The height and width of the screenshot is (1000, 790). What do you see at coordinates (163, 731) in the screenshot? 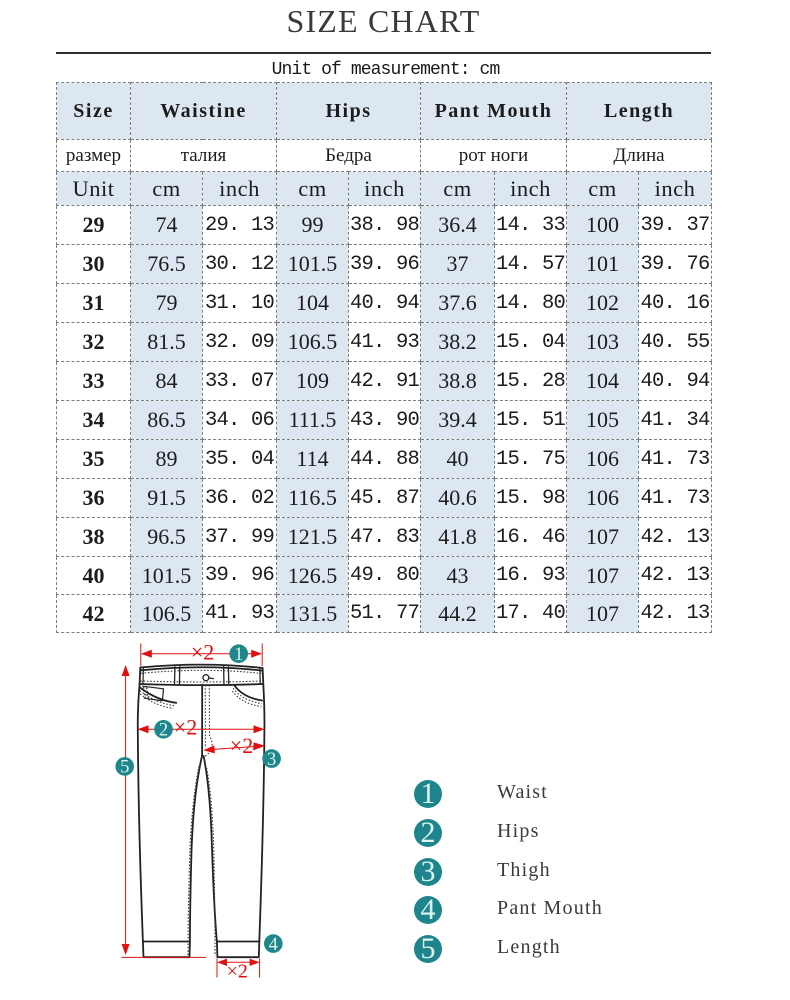
I see `svg-text: 2` at bounding box center [163, 731].